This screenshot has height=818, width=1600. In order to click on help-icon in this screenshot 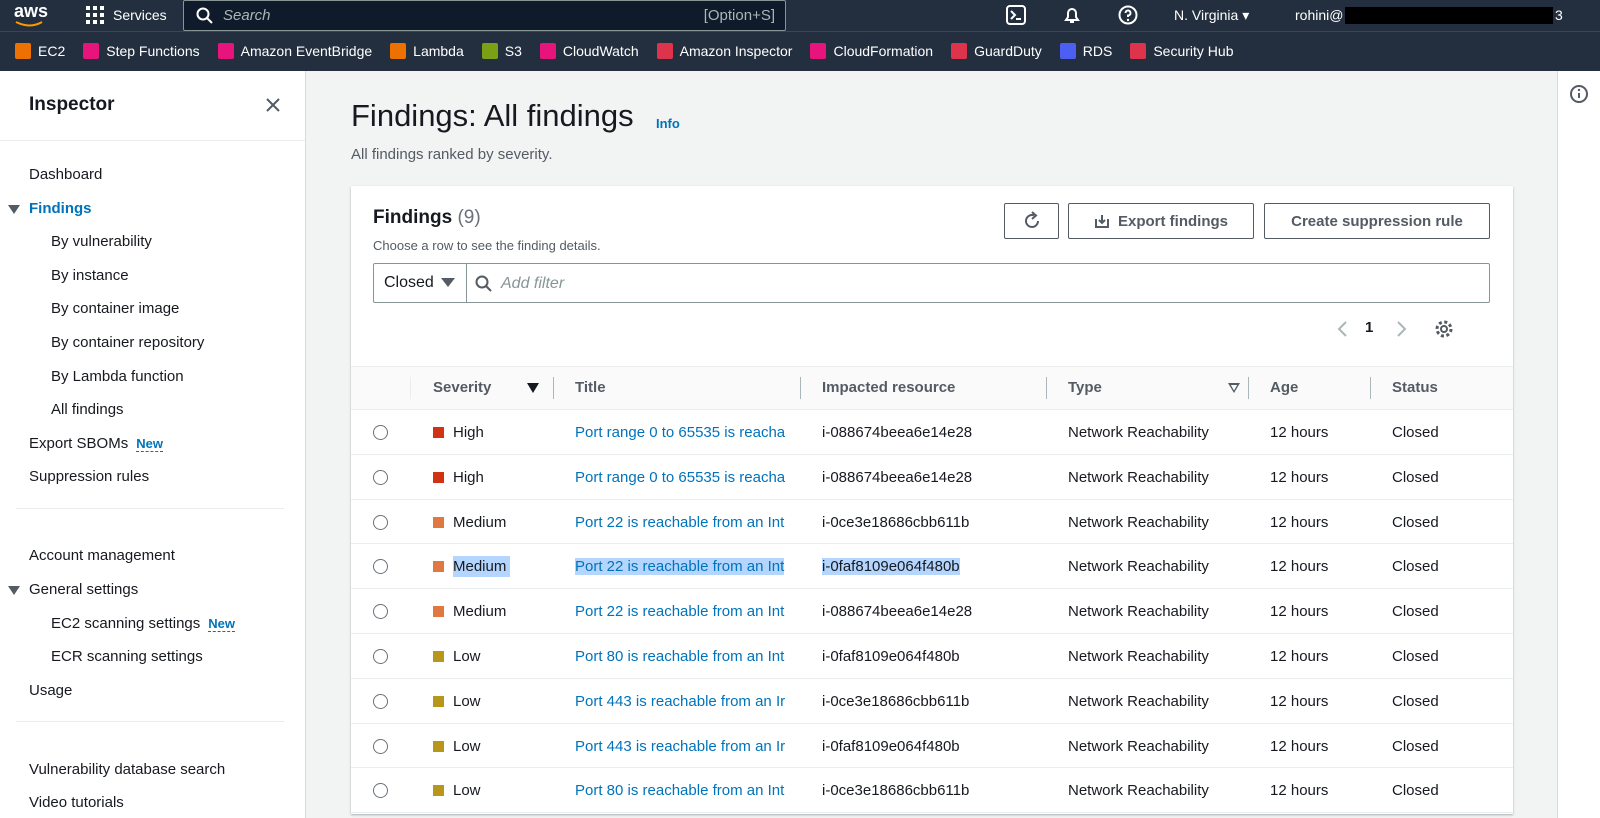, I will do `click(1128, 15)`.